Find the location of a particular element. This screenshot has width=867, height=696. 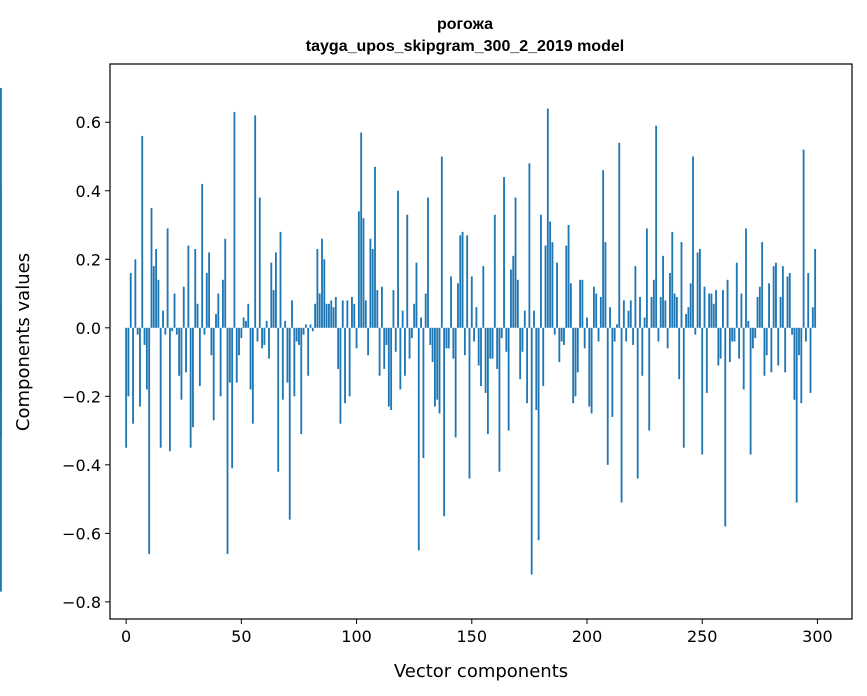

y-tick-label: −0.4 is located at coordinates (81, 465).